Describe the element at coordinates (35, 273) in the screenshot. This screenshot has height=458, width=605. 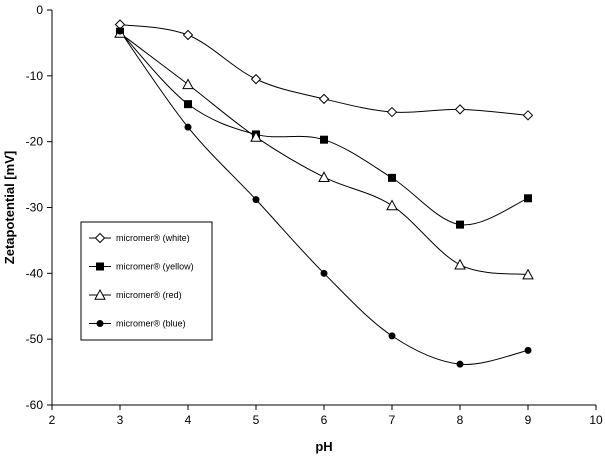
I see `y-tick-label: -40` at that location.